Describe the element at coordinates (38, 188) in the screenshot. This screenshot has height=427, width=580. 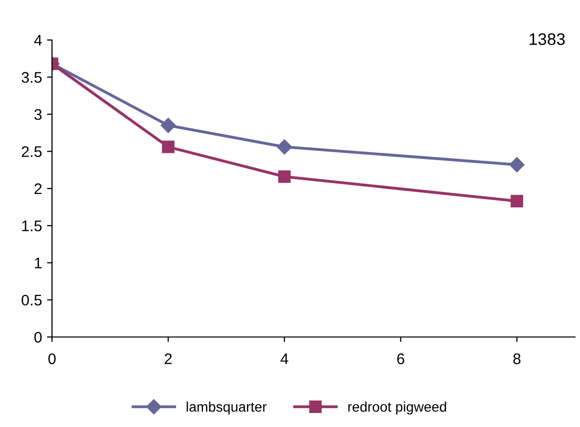
I see `y-tick-label: 2` at that location.